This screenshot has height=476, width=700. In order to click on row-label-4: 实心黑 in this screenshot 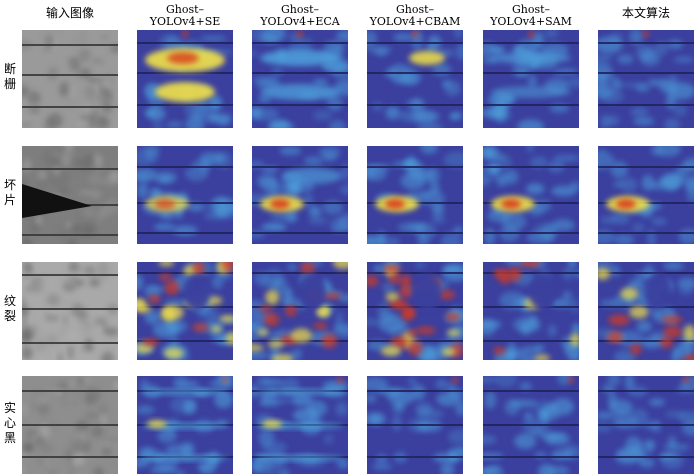, I will do `click(10, 423)`.